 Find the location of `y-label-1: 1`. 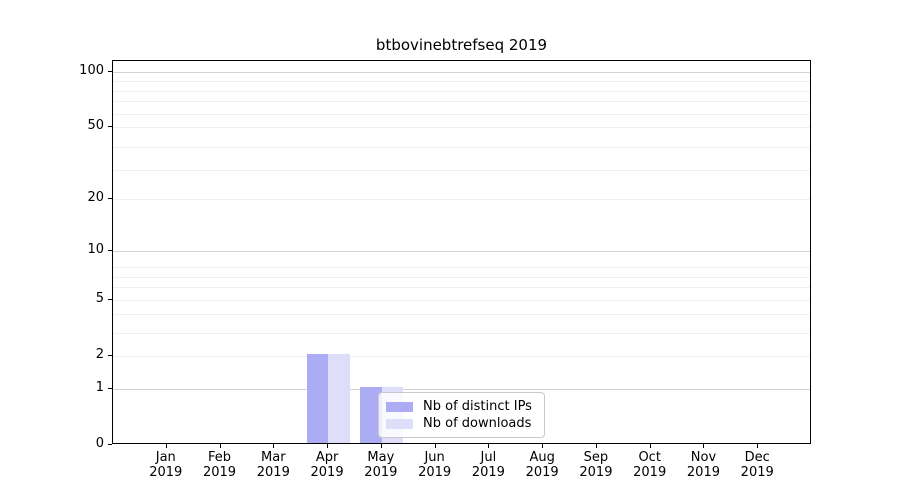

y-label-1: 1 is located at coordinates (99, 387).